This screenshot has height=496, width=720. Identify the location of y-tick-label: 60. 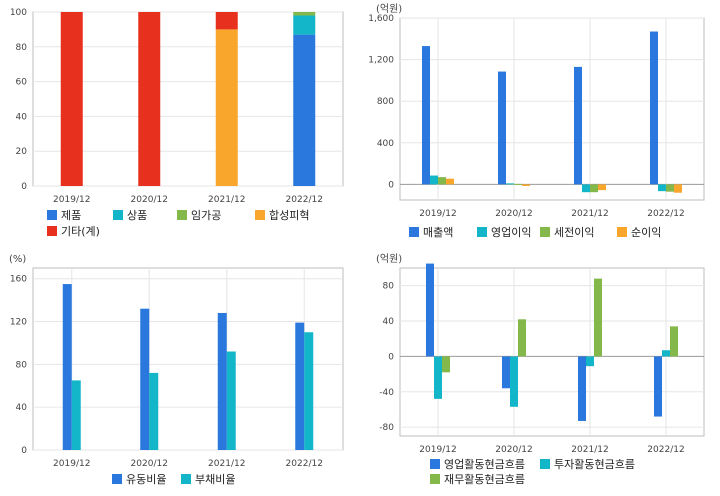
(22, 83).